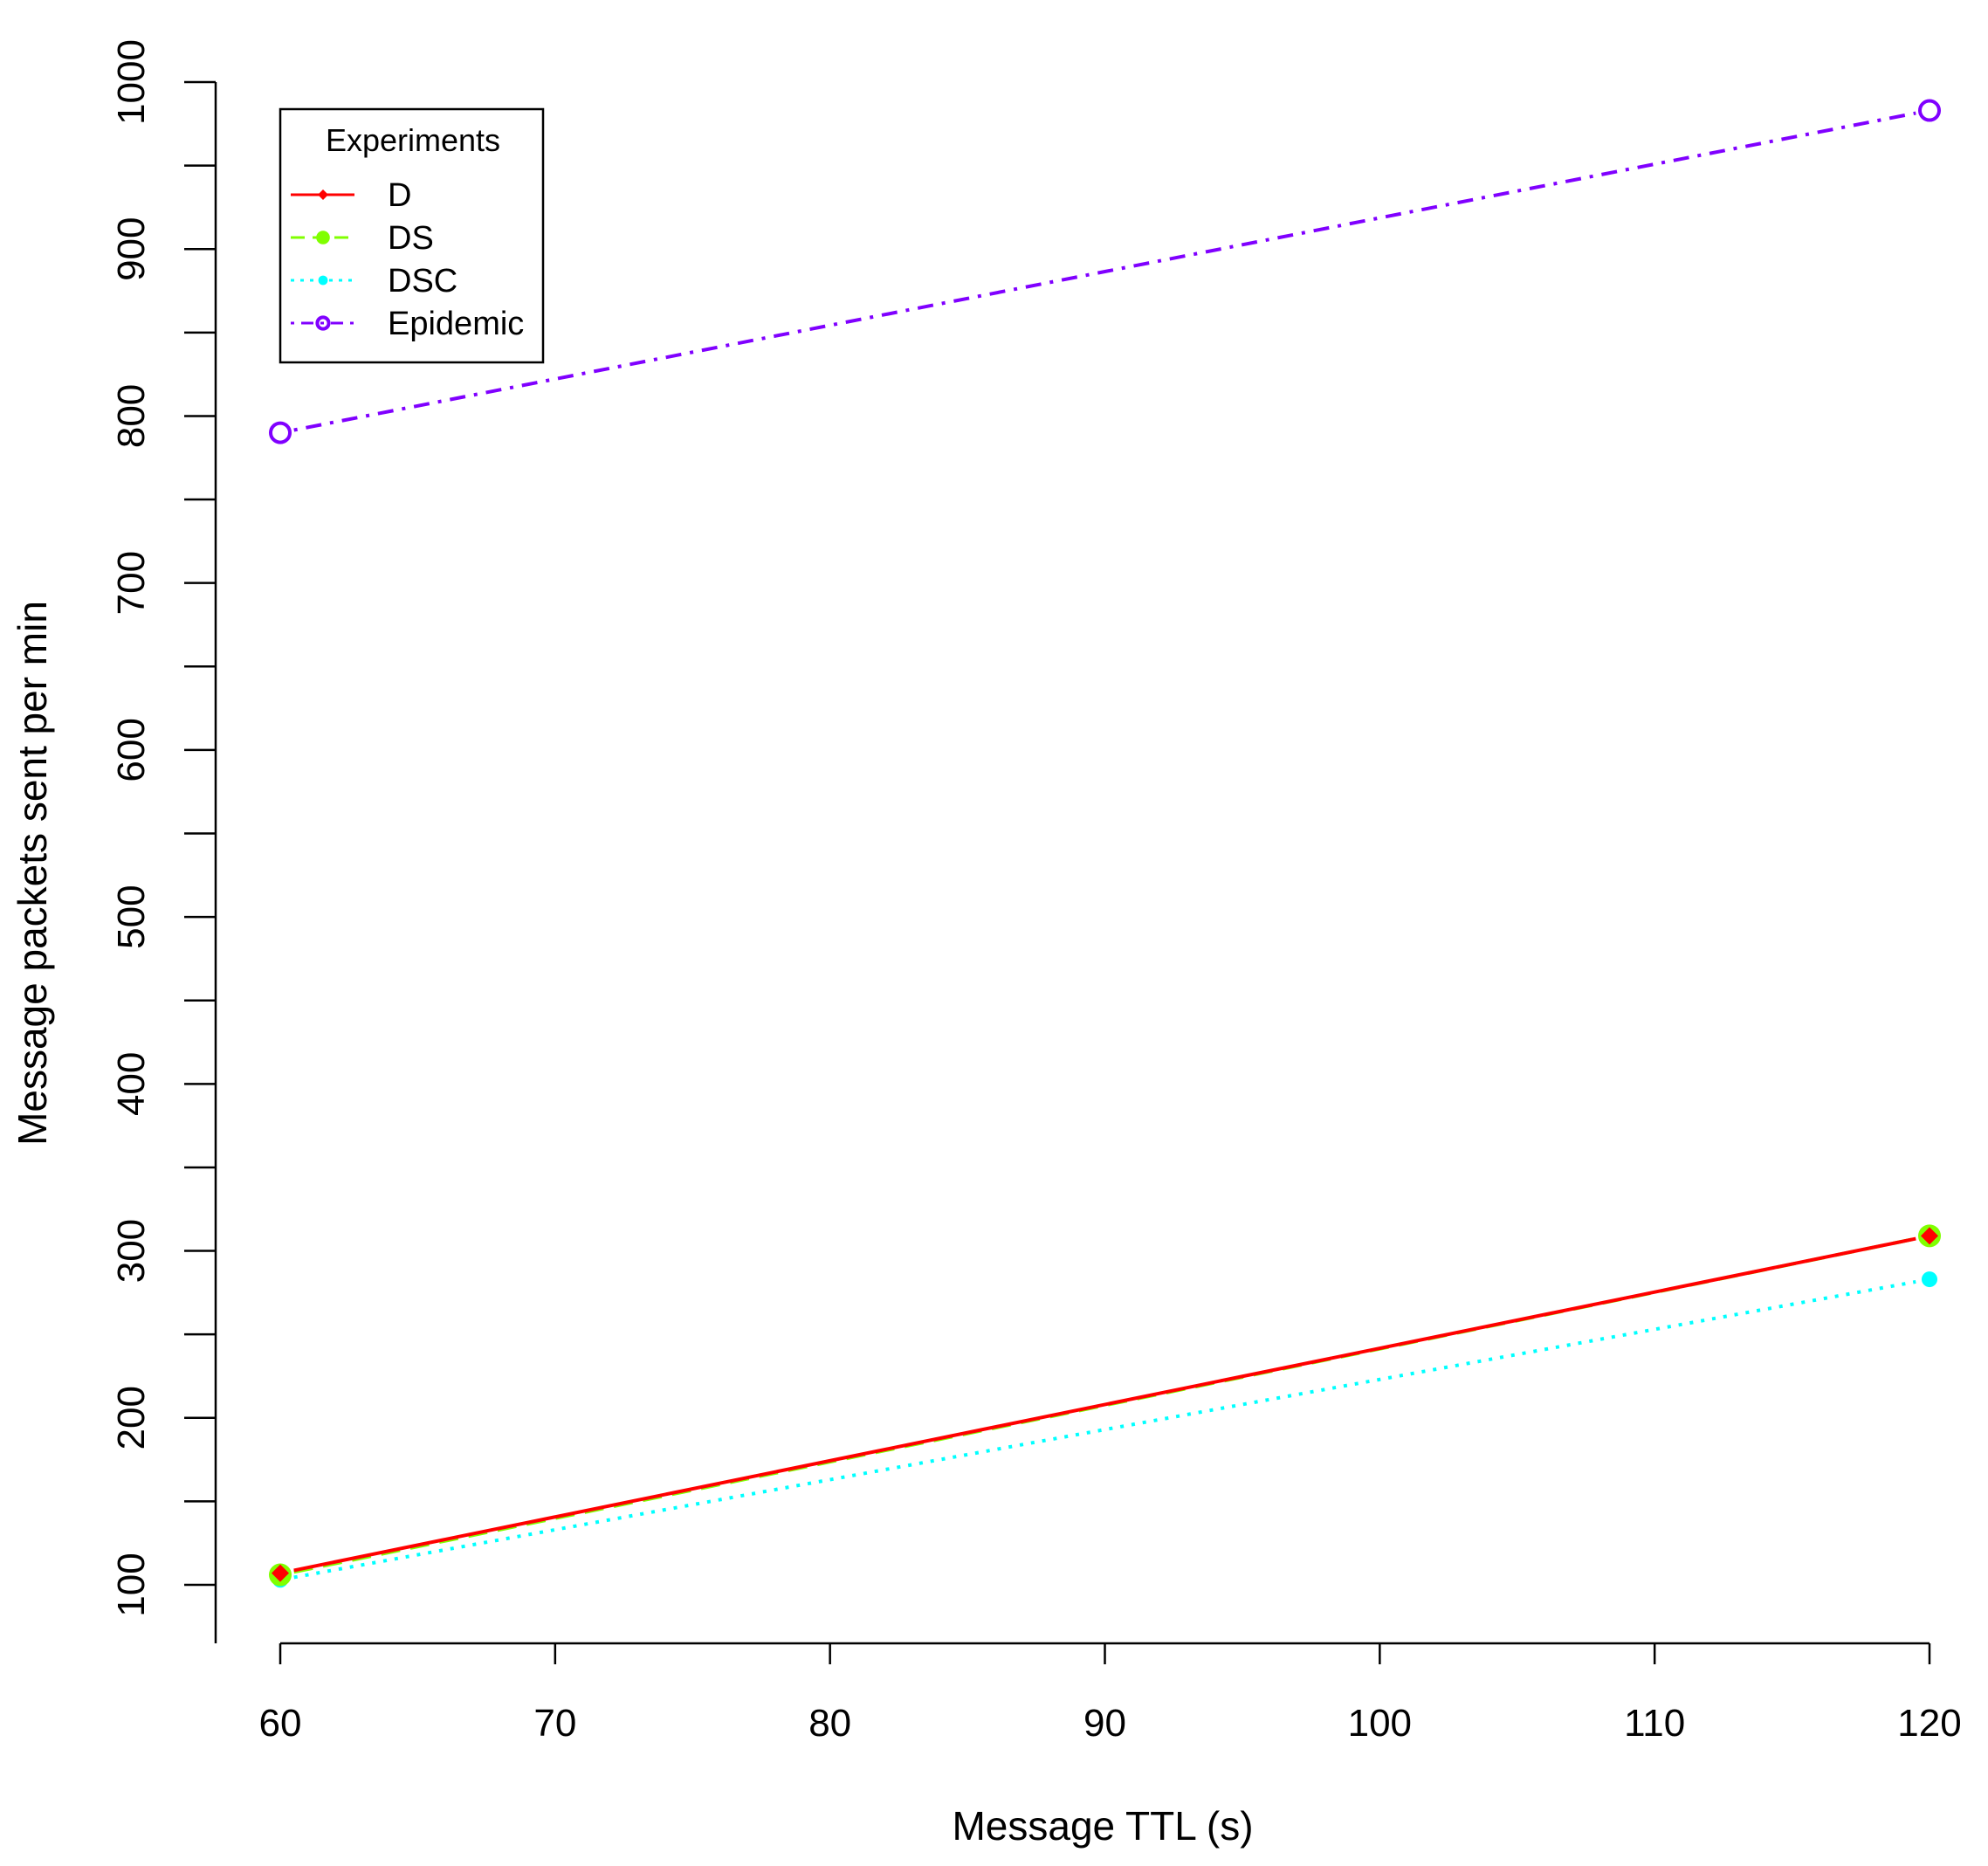 The width and height of the screenshot is (1988, 1866). Describe the element at coordinates (163, 841) in the screenshot. I see `y-axis: 100 200 300 400 500 600 700 800 900 1000` at that location.